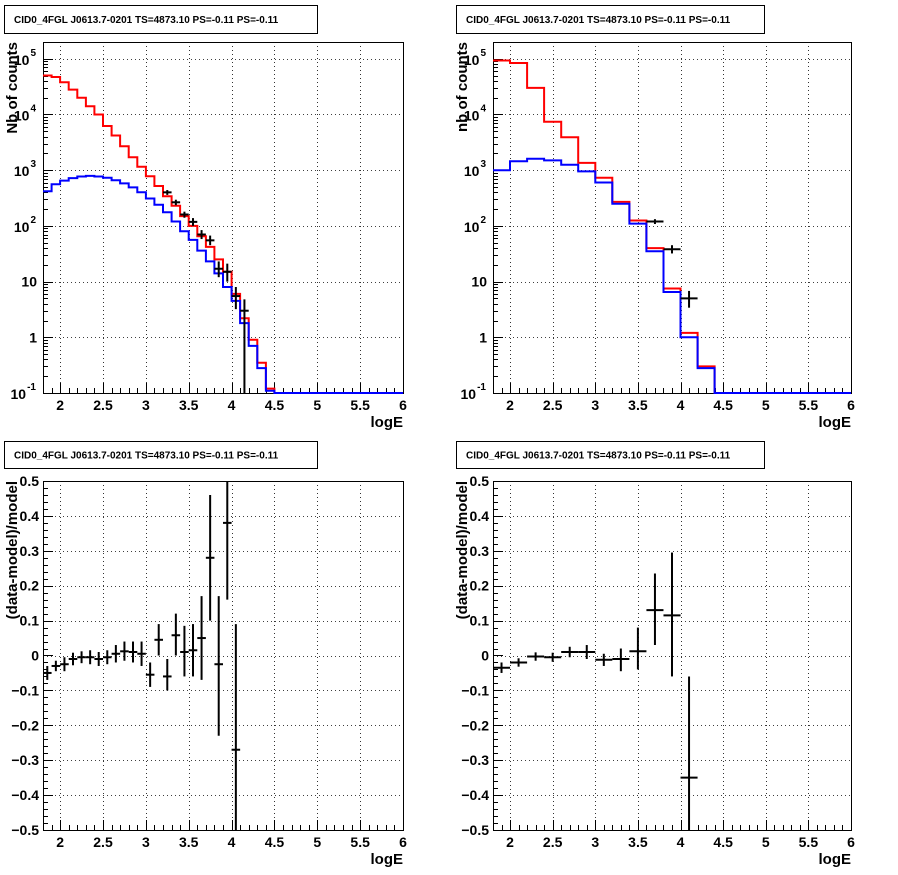 This screenshot has height=875, width=898. I want to click on y-tick-exponent: 2, so click(33, 220).